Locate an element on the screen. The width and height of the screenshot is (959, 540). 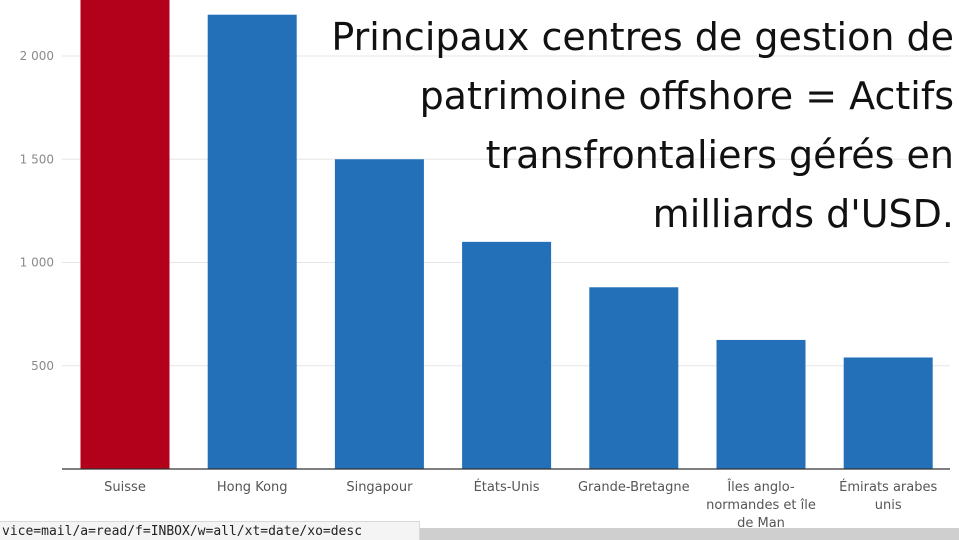
x-category-label: Singapour is located at coordinates (379, 487).